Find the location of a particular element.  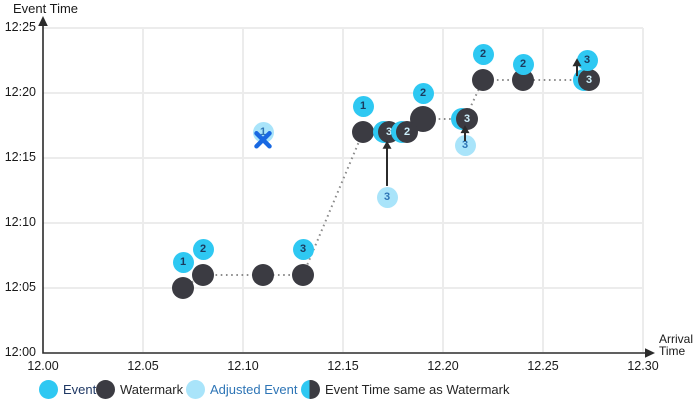

y-tick-label: 12:10 is located at coordinates (20, 222).